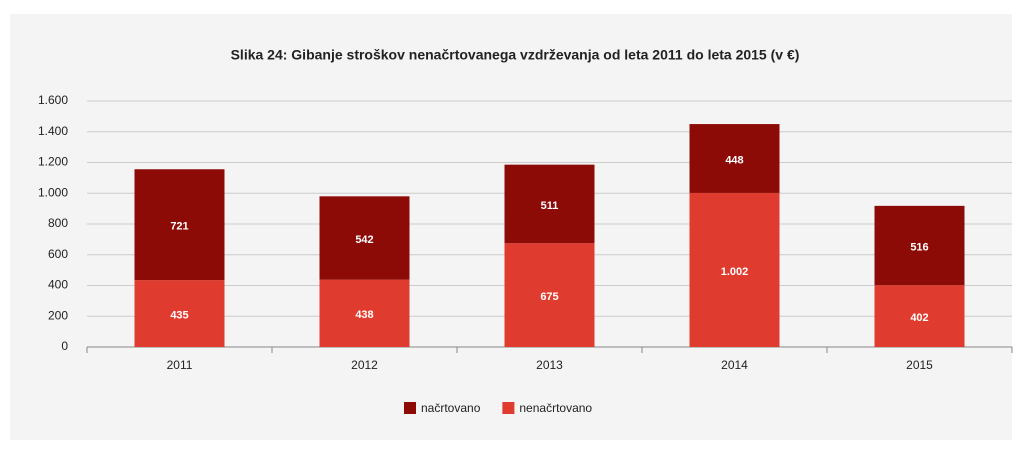  Describe the element at coordinates (53, 192) in the screenshot. I see `y-tick-label: 1.000` at that location.